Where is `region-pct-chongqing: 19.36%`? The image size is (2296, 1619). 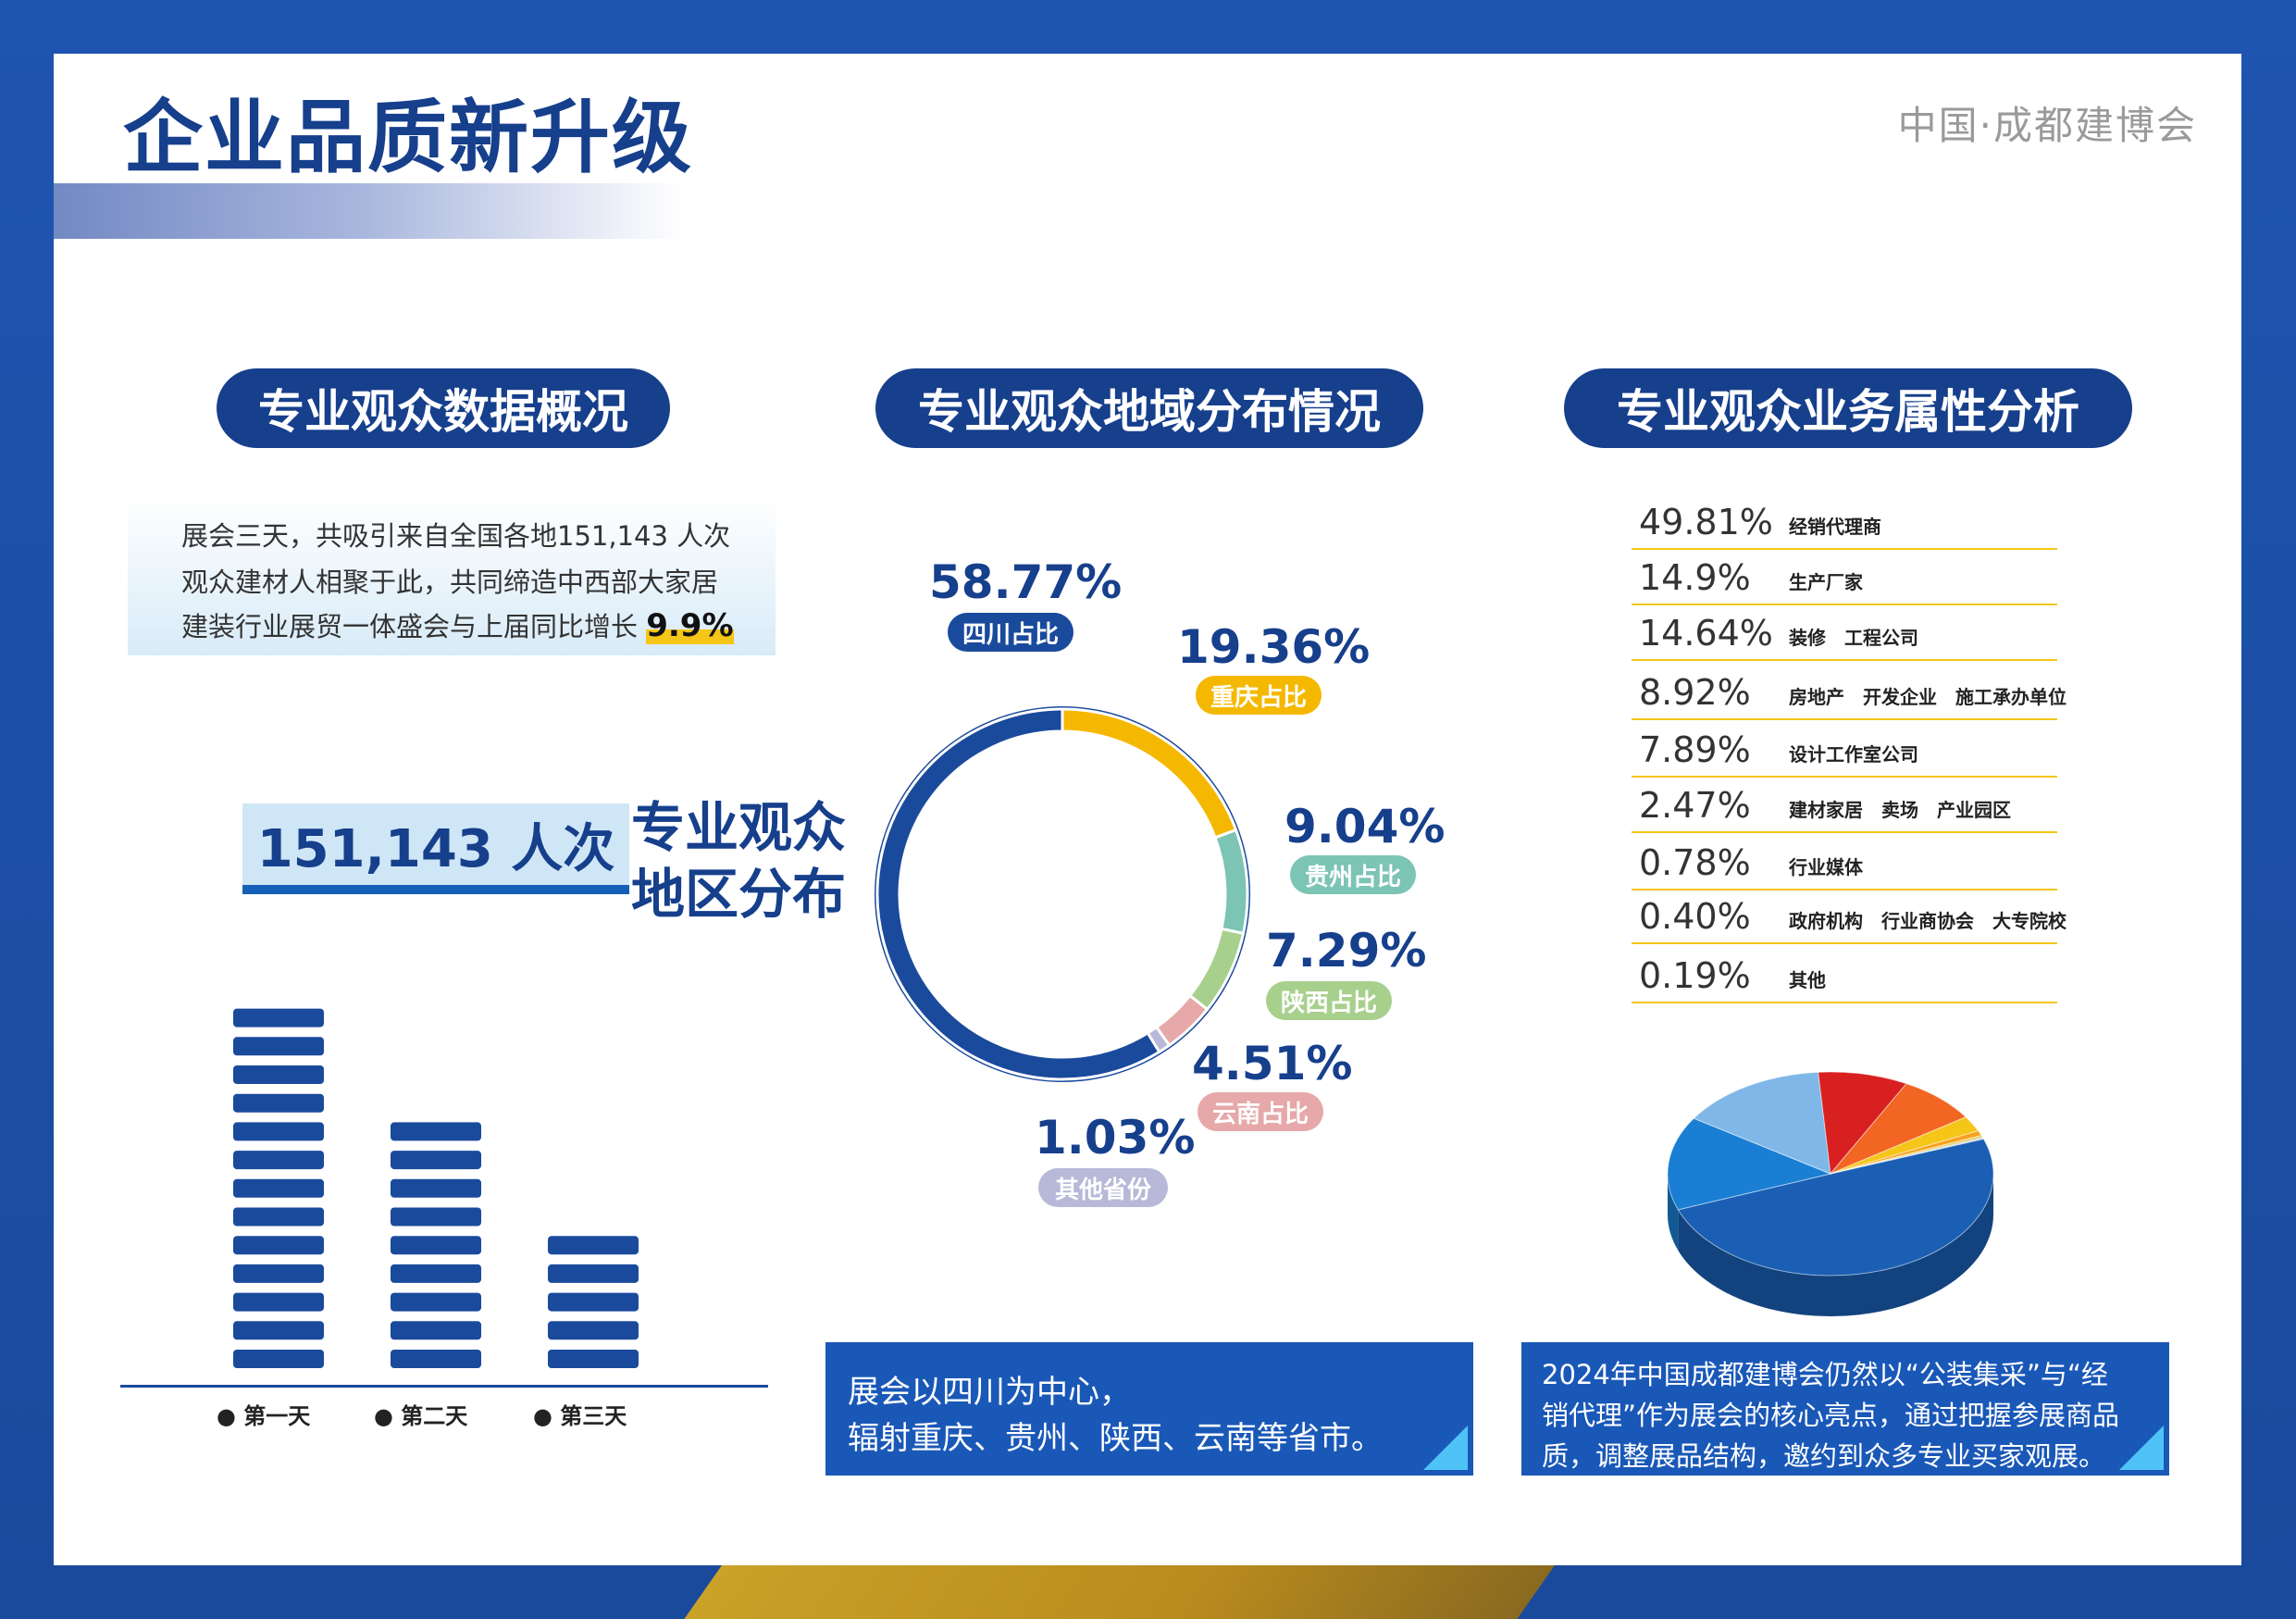
region-pct-chongqing: 19.36% is located at coordinates (1274, 647).